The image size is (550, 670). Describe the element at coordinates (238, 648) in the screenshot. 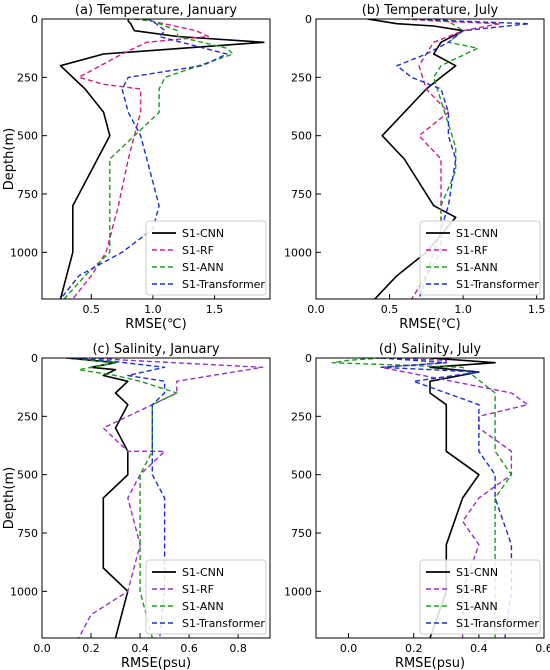

I see `x-tick-label: 0.8` at that location.